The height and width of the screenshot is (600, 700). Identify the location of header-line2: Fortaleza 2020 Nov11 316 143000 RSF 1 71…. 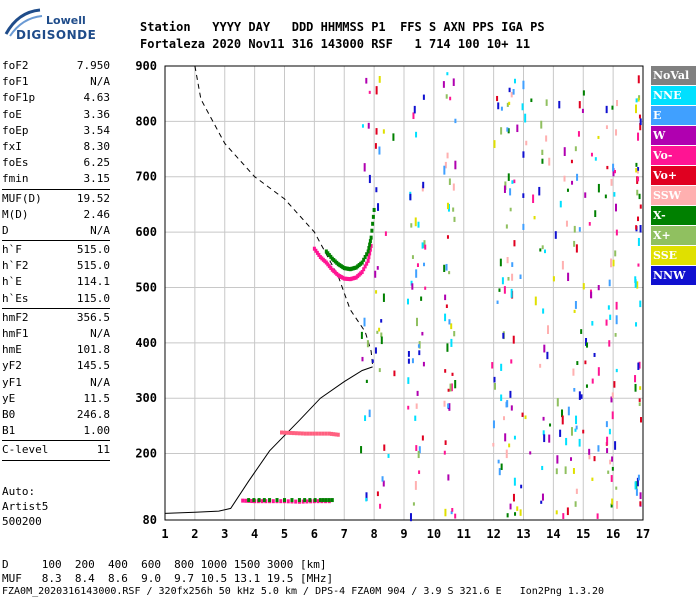
(335, 44).